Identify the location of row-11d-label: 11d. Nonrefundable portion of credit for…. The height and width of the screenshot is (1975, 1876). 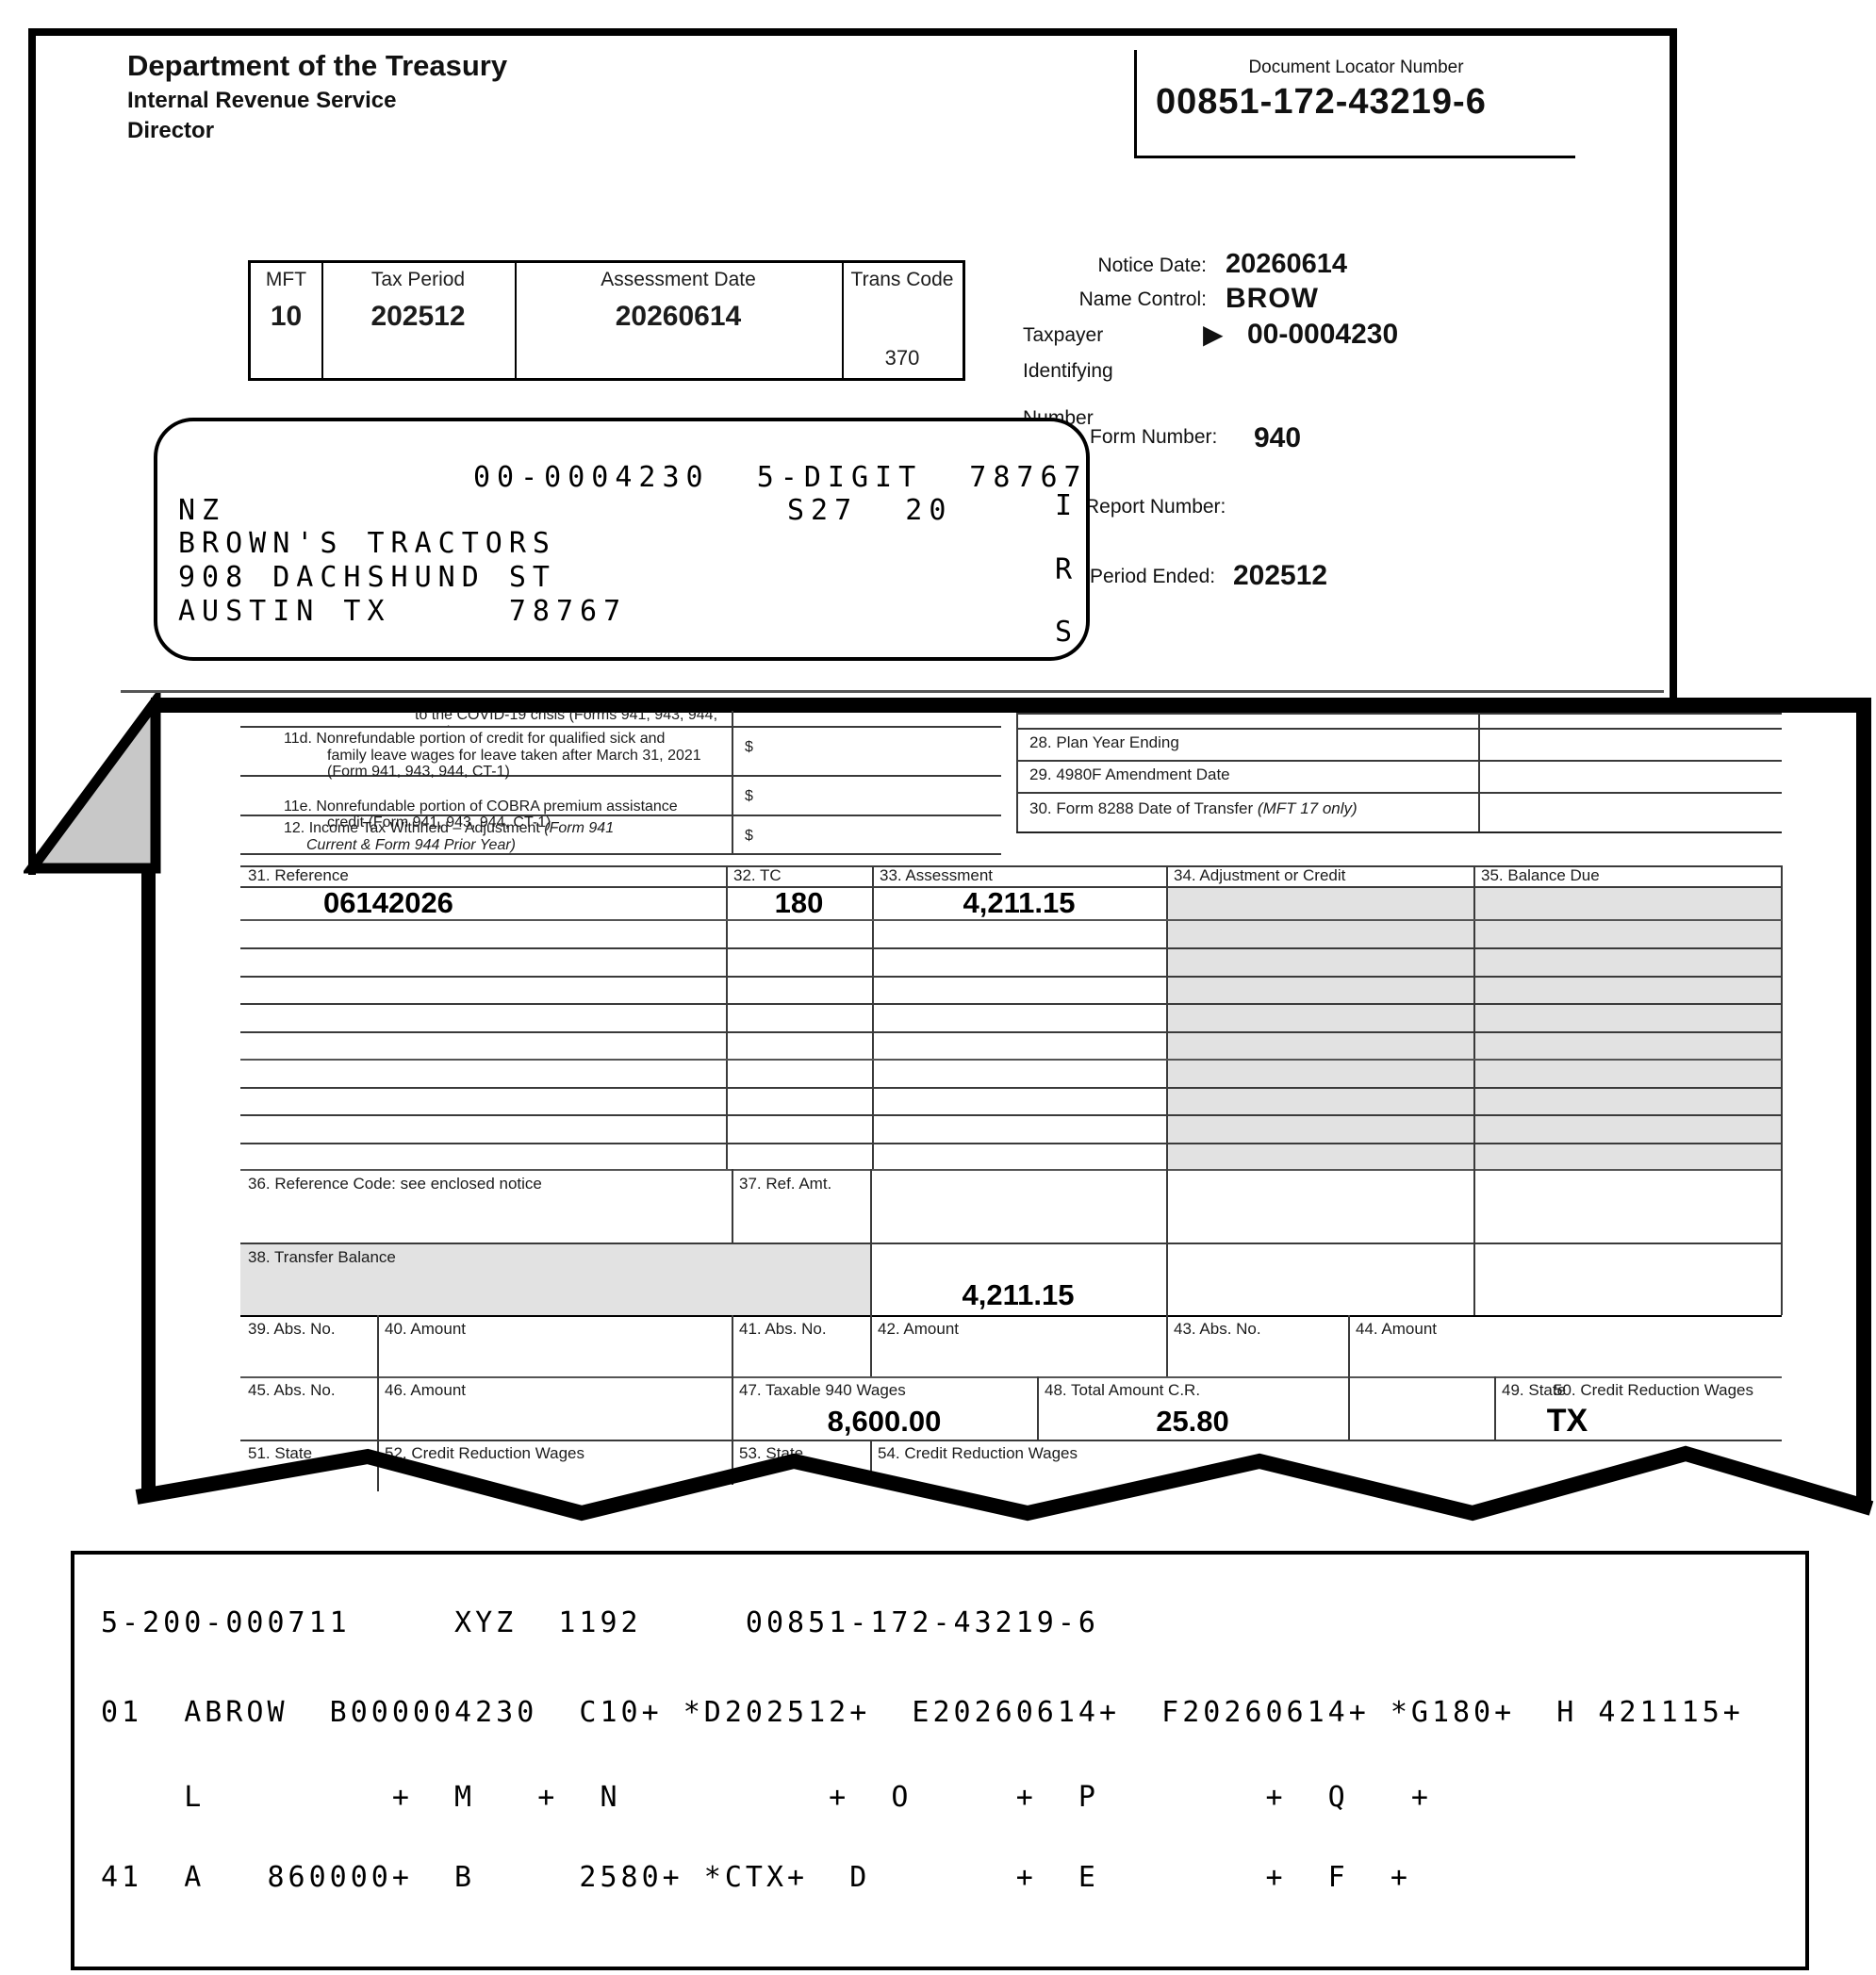
(492, 756).